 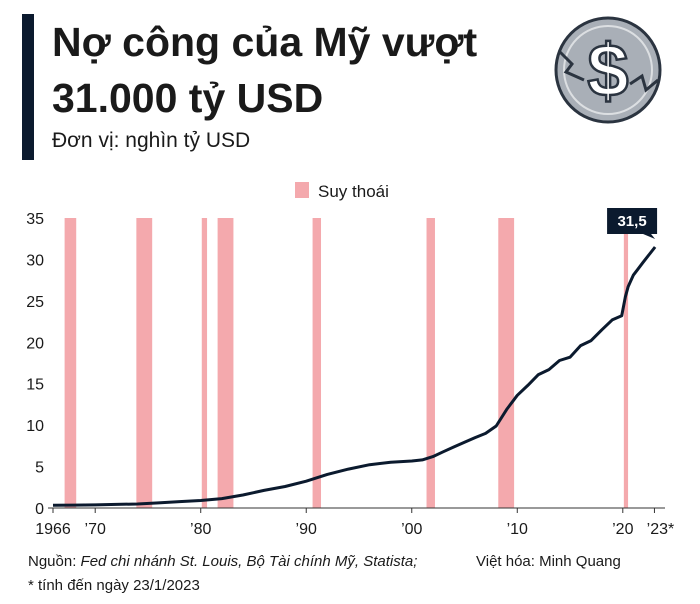 I want to click on x-tick-label: ’00, so click(x=411, y=529).